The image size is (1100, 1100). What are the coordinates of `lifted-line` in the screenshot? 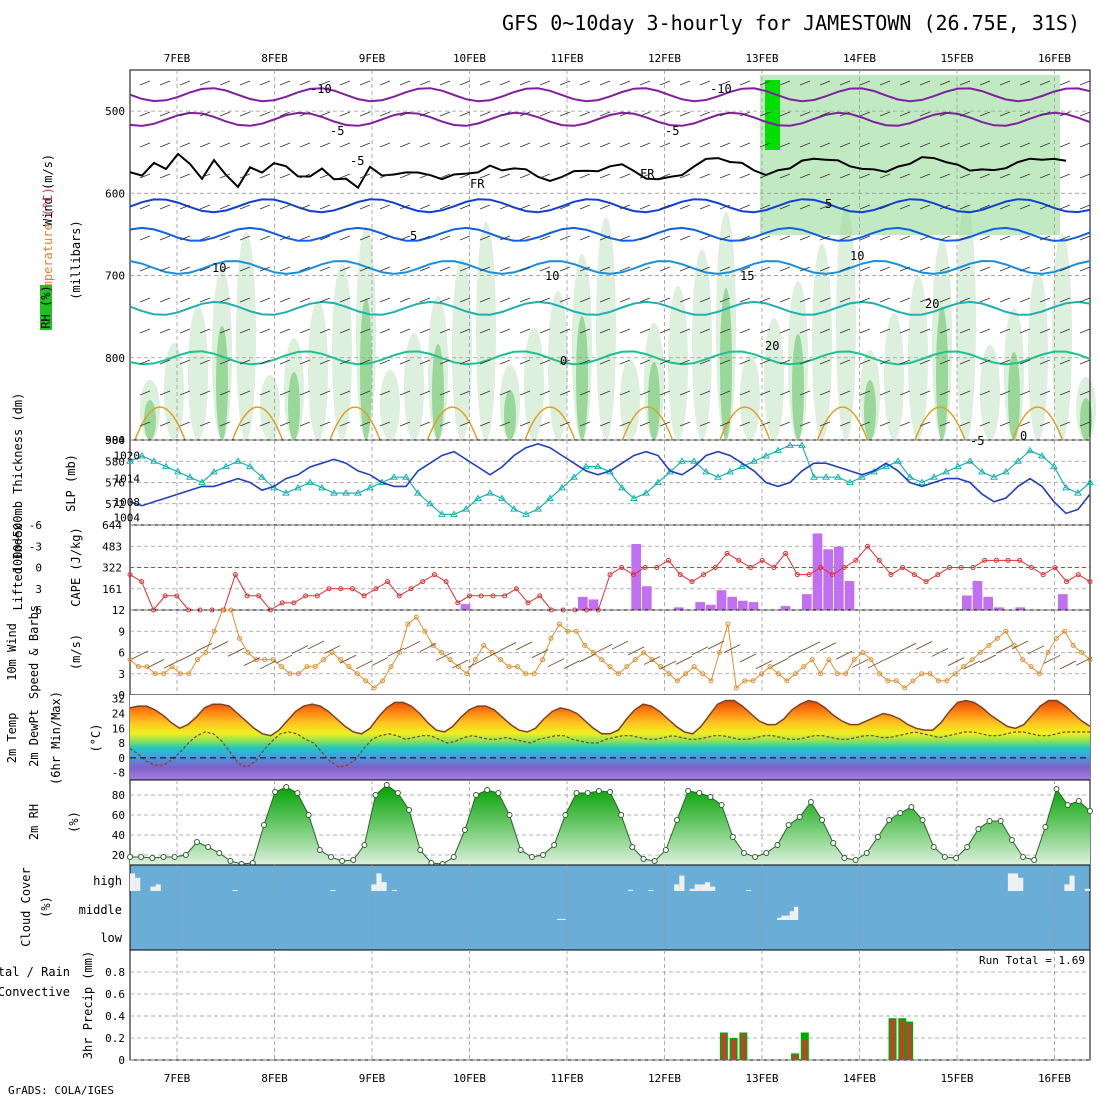 It's located at (610, 578).